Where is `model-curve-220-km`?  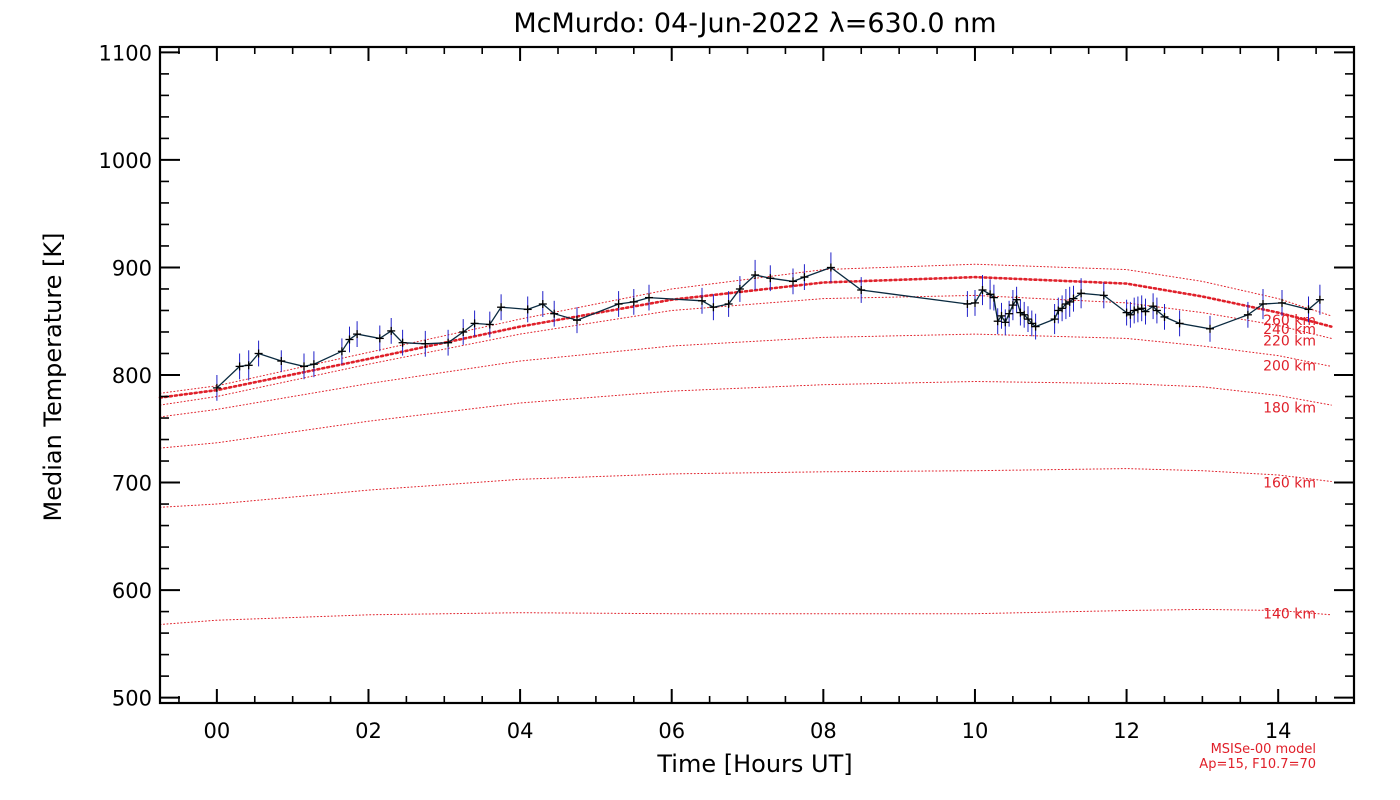
model-curve-220-km is located at coordinates (745, 350).